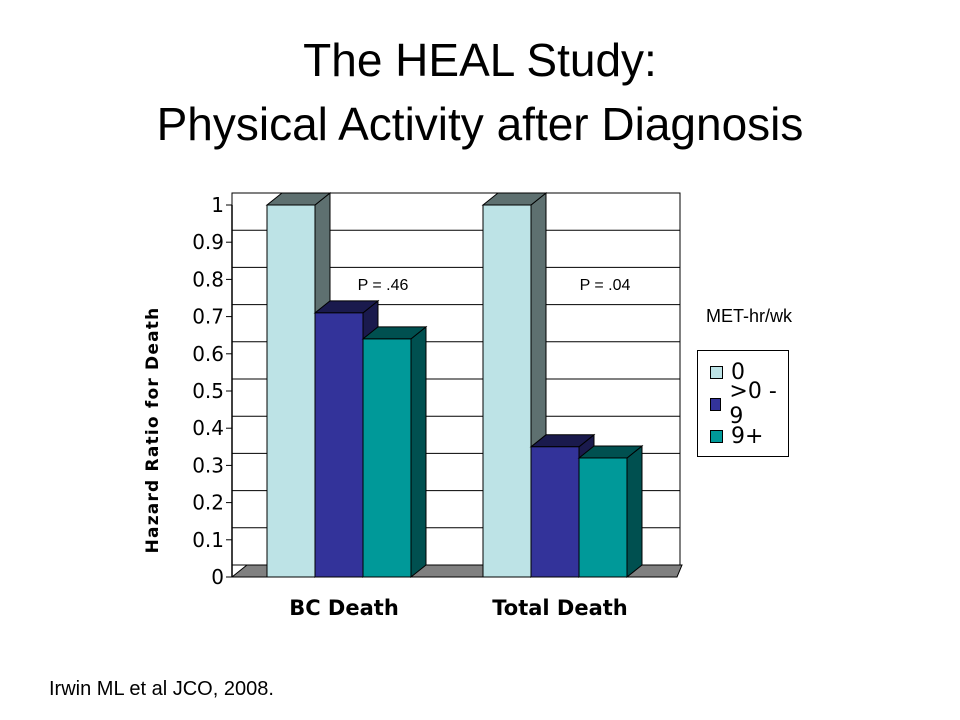  What do you see at coordinates (208, 540) in the screenshot?
I see `y-tick-label: 0.1` at bounding box center [208, 540].